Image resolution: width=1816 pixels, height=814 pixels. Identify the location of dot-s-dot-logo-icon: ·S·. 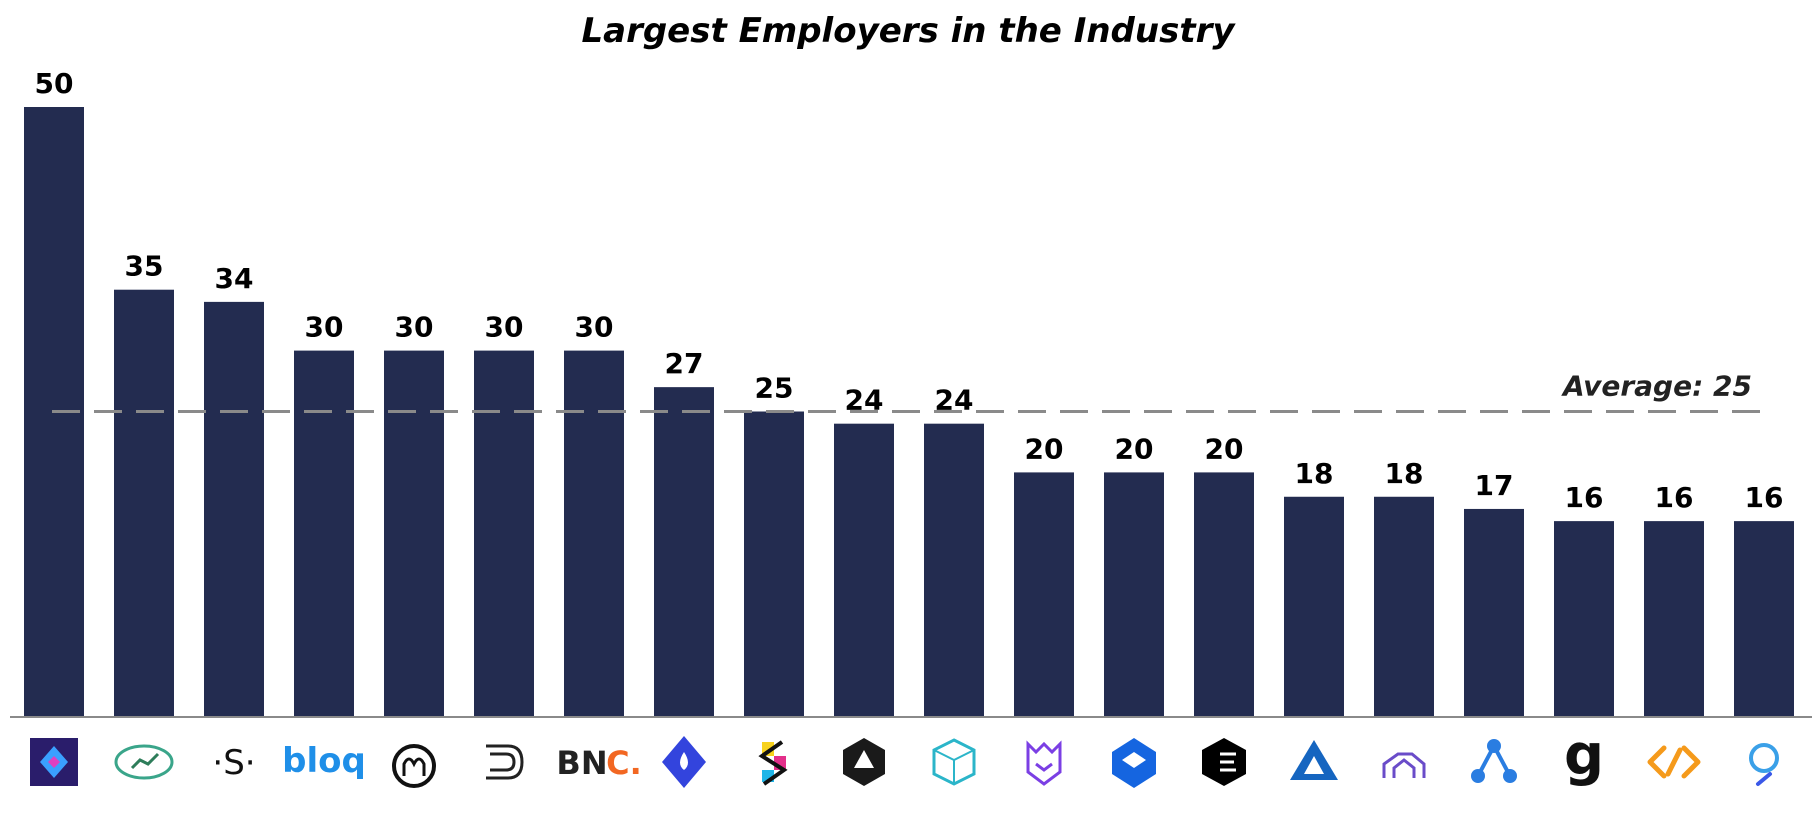
(233, 763).